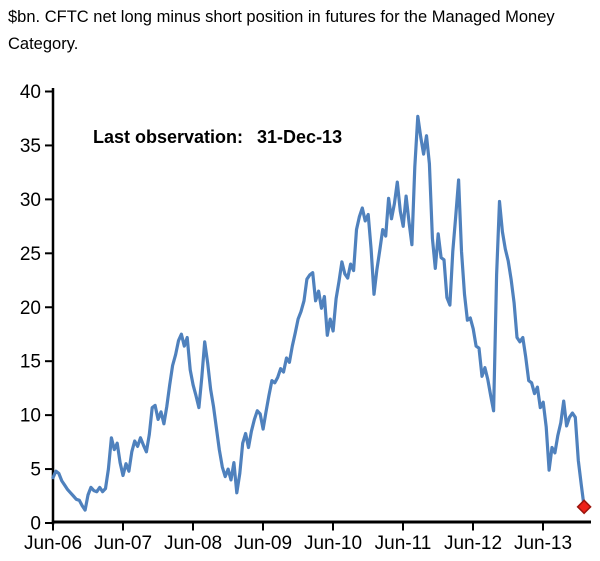  What do you see at coordinates (30, 416) in the screenshot?
I see `y-tick-label: 10` at bounding box center [30, 416].